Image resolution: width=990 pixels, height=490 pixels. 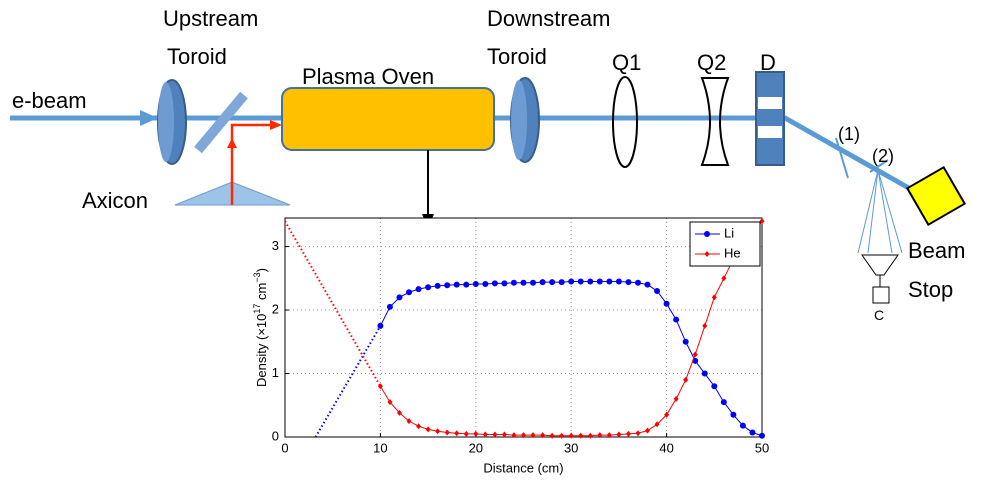 I want to click on y-axis-label-part: −3, so click(x=257, y=277).